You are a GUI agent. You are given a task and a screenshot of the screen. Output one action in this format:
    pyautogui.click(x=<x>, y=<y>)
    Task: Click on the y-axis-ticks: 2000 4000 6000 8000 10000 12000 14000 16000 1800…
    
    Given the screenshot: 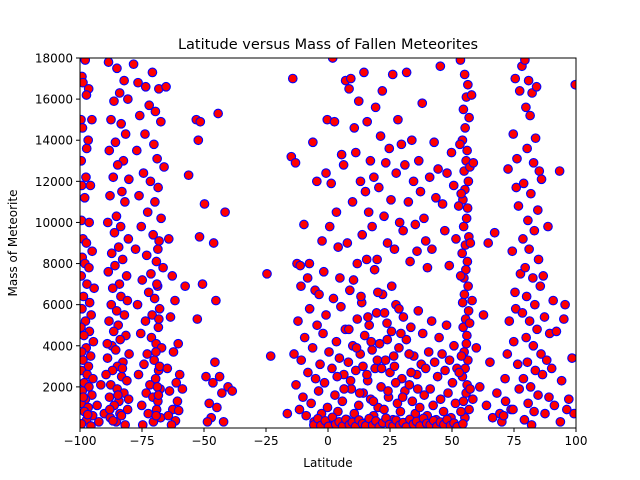 What is the action you would take?
    pyautogui.click(x=57, y=223)
    